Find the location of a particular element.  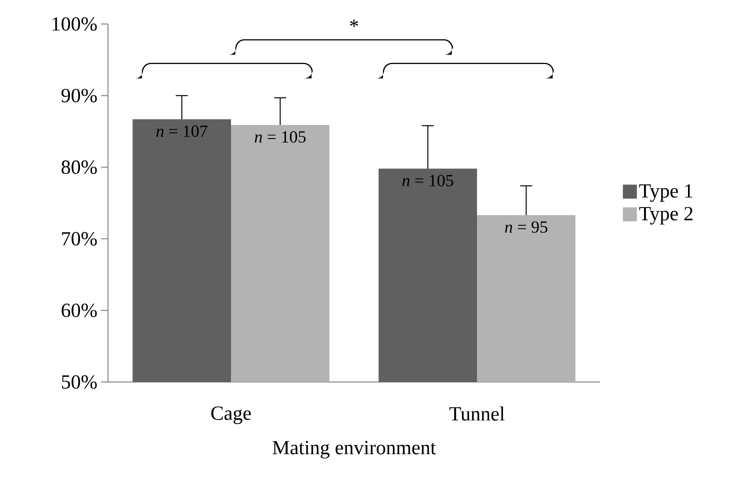

annotation: n = 95 is located at coordinates (526, 227).